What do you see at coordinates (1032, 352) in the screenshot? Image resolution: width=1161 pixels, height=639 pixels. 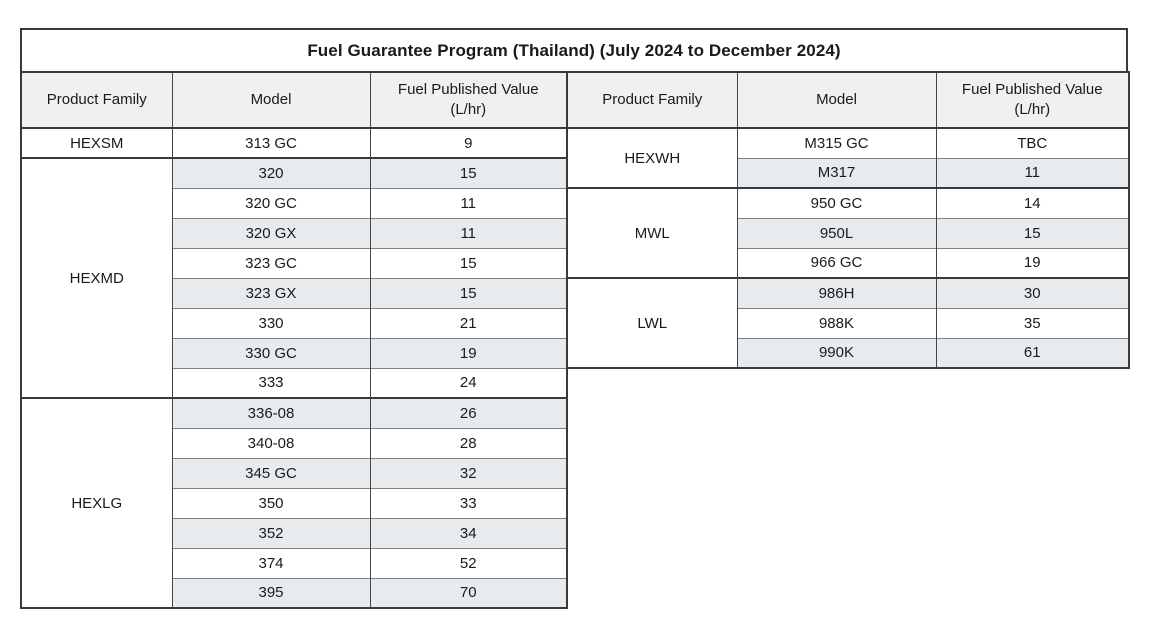 I see `fuel-value-cell: 61` at bounding box center [1032, 352].